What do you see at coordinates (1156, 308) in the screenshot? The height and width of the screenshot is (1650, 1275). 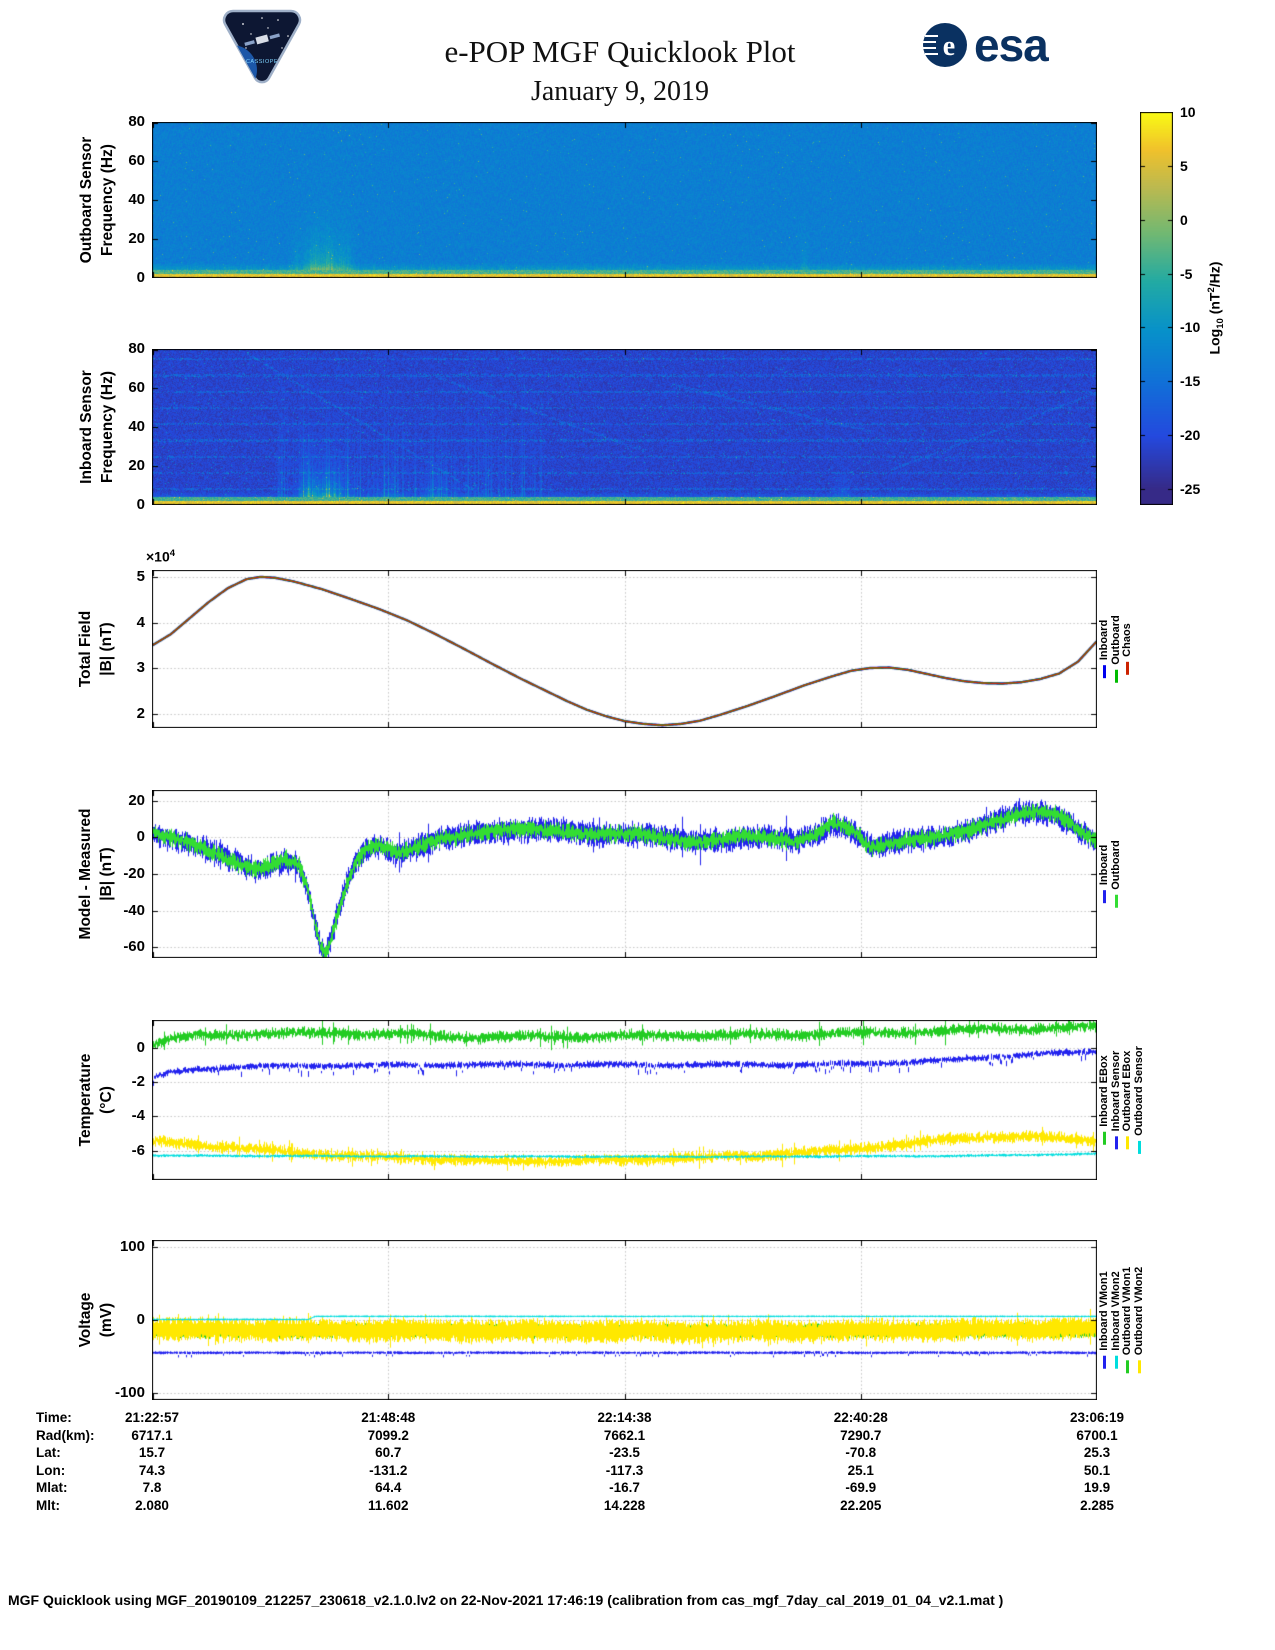 I see `colorbar` at bounding box center [1156, 308].